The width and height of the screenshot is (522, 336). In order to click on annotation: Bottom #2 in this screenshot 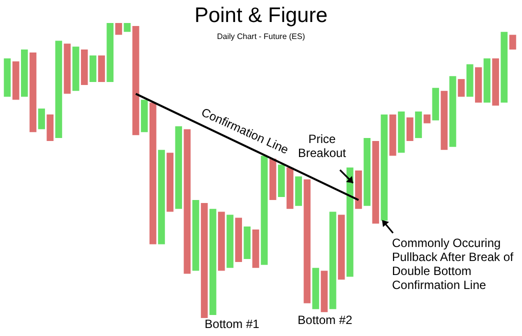, I will do `click(325, 320)`.